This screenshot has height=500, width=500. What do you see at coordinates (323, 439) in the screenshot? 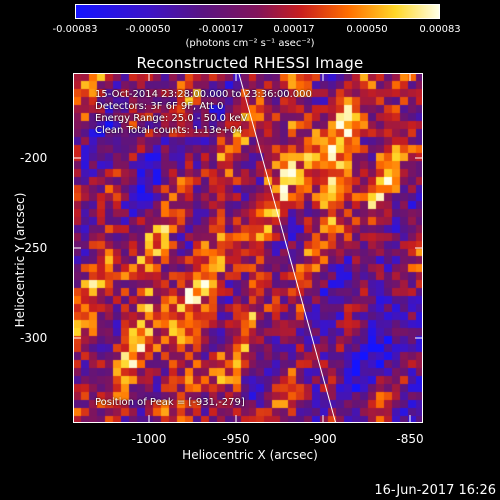
I see `x-tick-label: -900` at bounding box center [323, 439].